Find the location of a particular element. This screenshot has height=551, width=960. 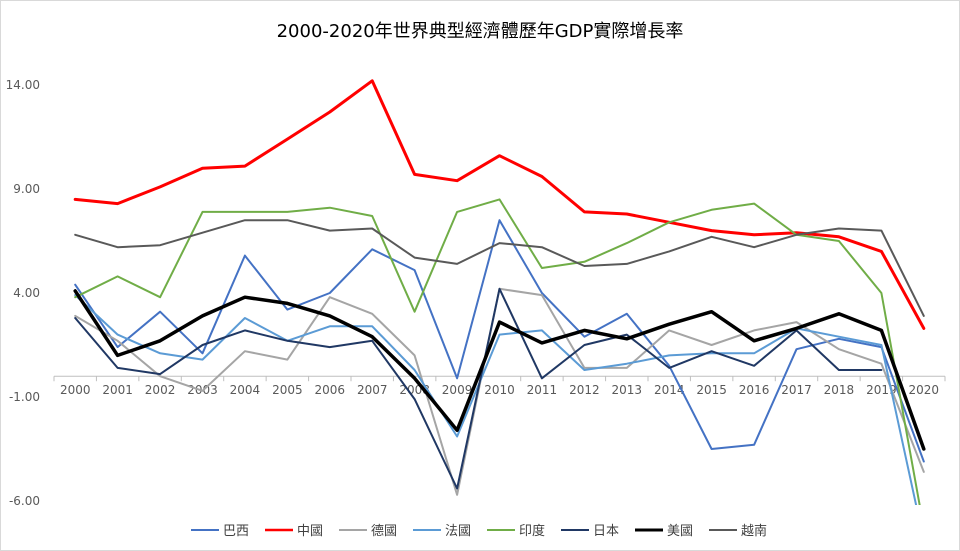

x-tick-label: 2004 is located at coordinates (245, 390).